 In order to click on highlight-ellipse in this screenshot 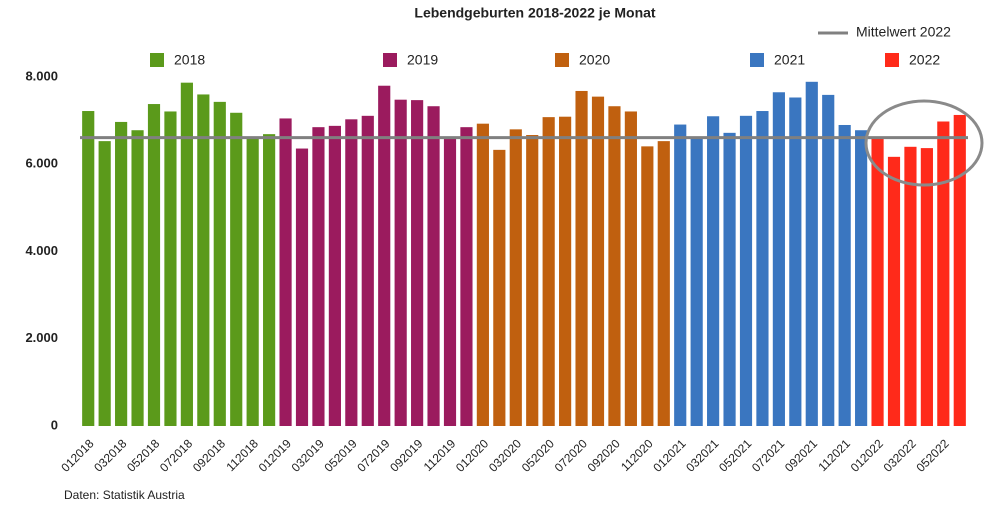, I will do `click(924, 143)`.